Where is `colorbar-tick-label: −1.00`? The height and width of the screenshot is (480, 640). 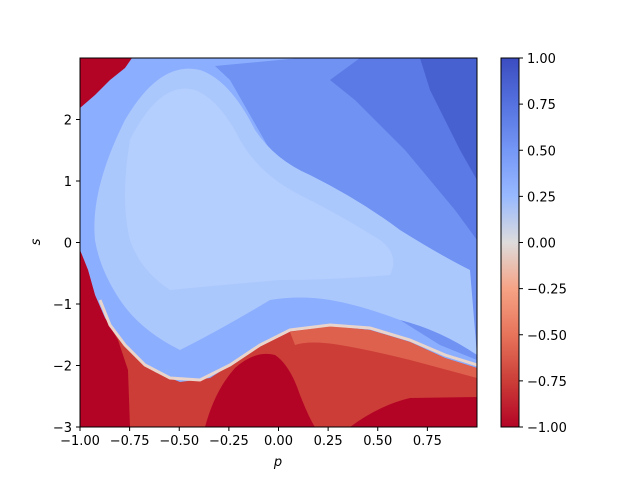
colorbar-tick-label: −1.00 is located at coordinates (547, 428).